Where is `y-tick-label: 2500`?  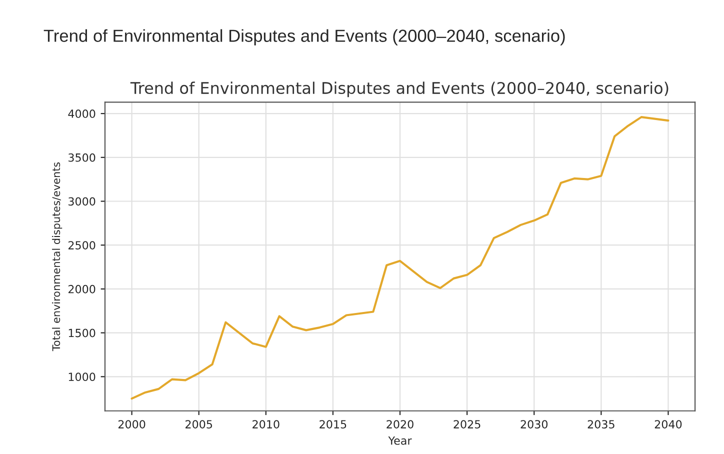 y-tick-label: 2500 is located at coordinates (82, 245).